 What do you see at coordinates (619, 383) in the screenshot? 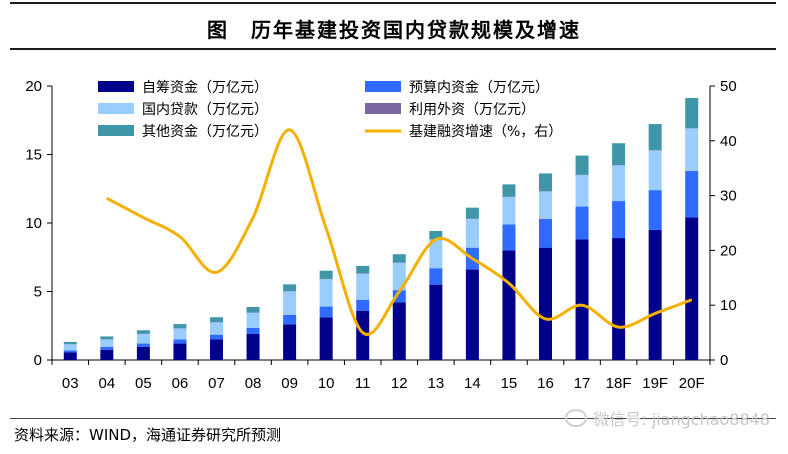
I see `x-tick-label: 18F` at bounding box center [619, 383].